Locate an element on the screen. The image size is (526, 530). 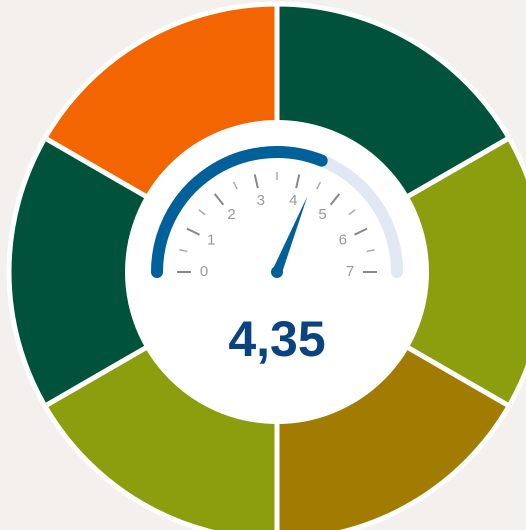
tick-label: 5 is located at coordinates (322, 214).